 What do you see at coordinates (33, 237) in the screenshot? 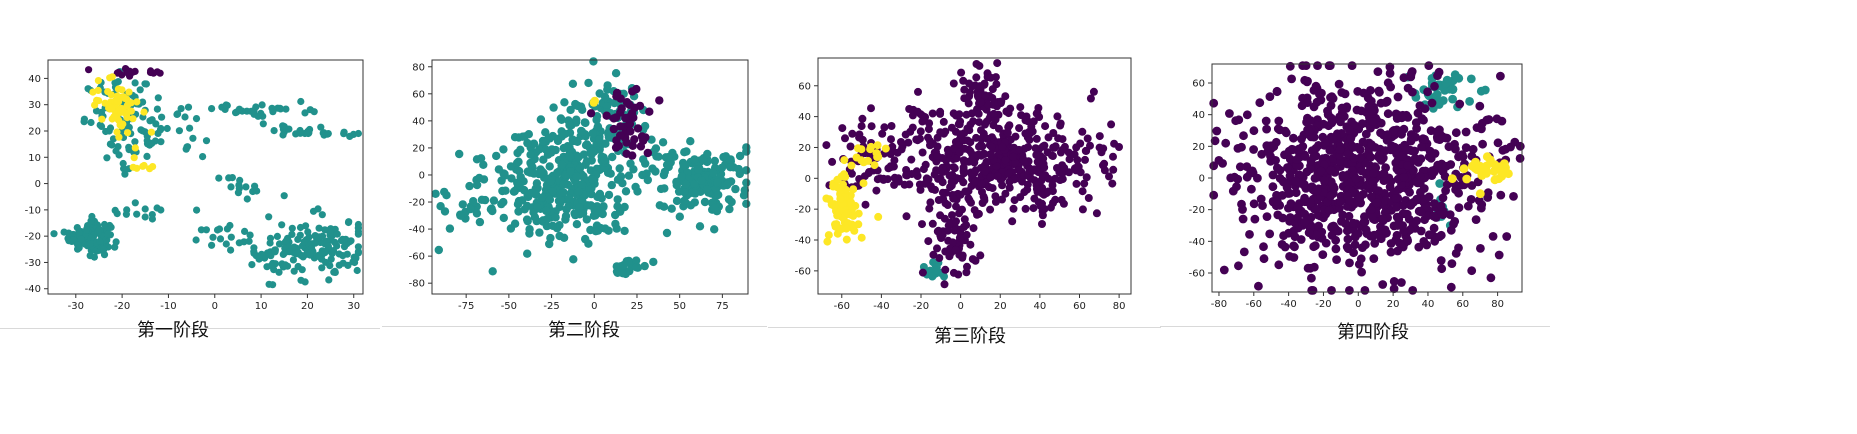
I see `y-tick-label: -20` at bounding box center [33, 237].